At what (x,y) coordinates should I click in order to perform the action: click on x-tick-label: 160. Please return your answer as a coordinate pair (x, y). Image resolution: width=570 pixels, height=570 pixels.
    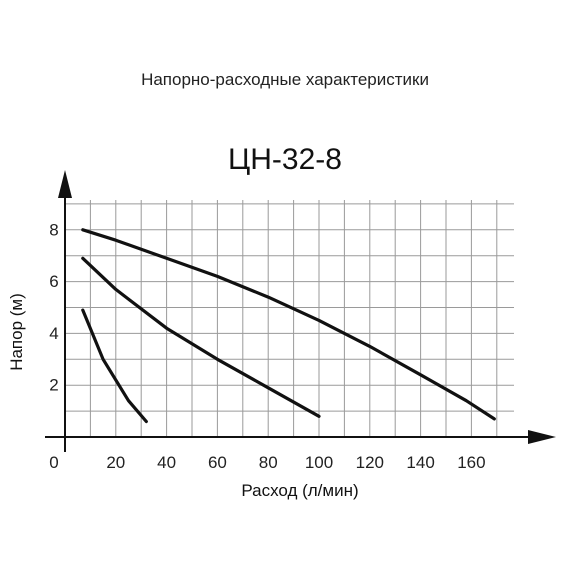
    Looking at the image, I should click on (471, 462).